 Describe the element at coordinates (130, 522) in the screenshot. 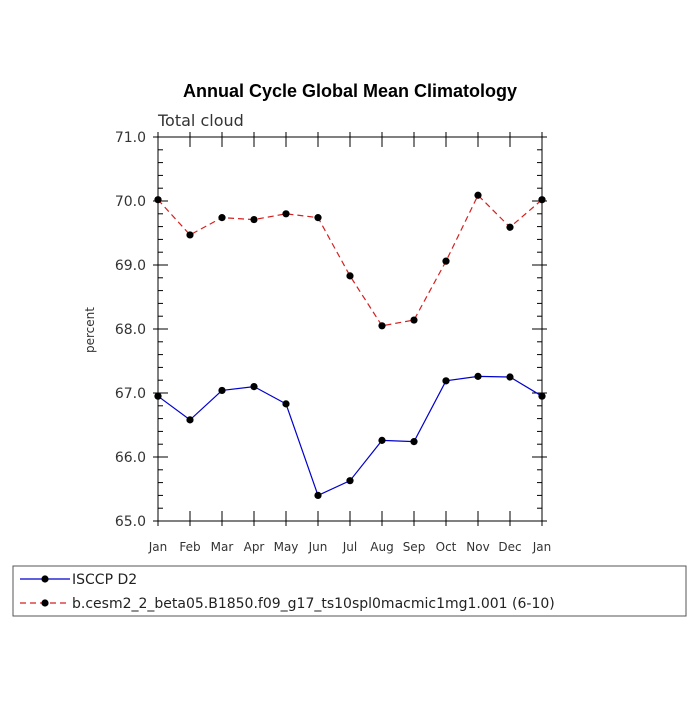

I see `y-tick-label: 65.0` at that location.